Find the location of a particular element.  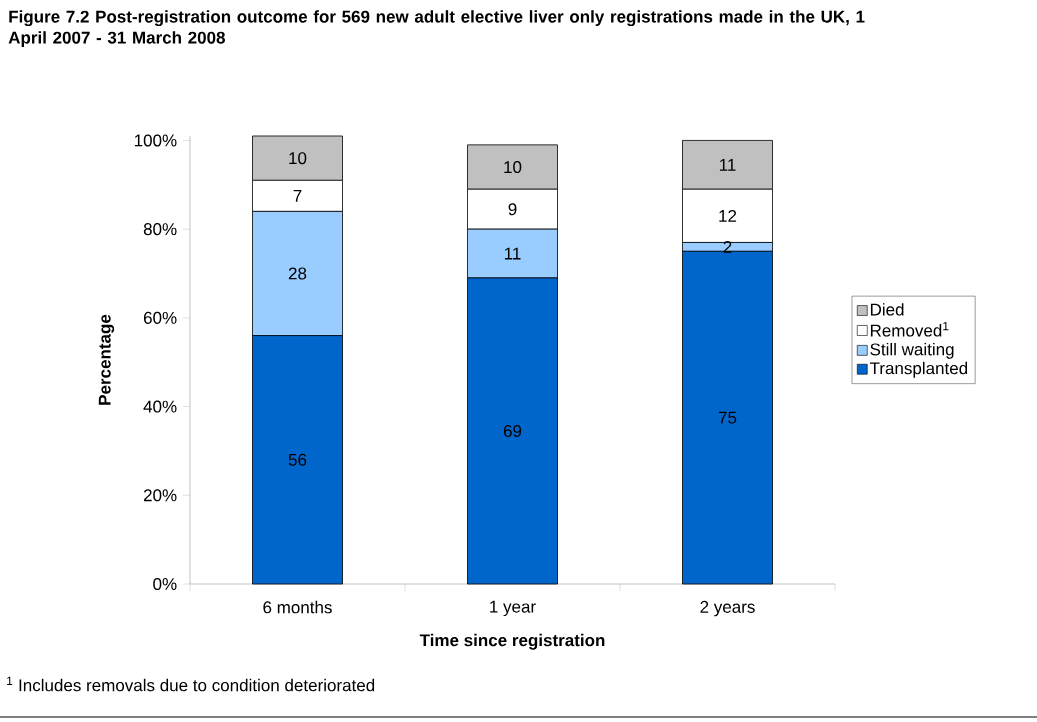

data-label: 12 is located at coordinates (728, 215).